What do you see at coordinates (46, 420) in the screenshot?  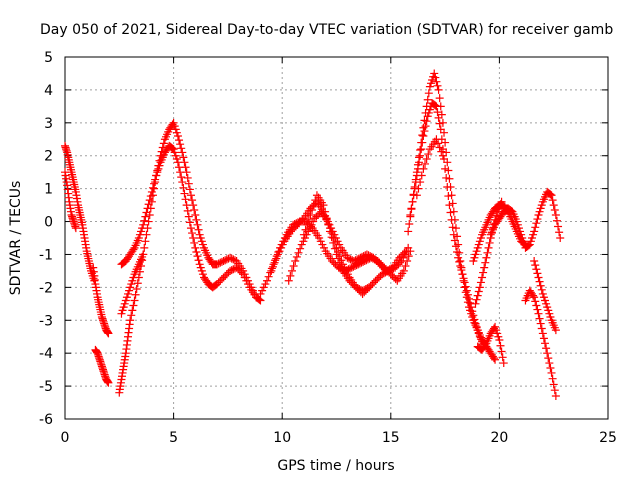 I see `y-tick-label: -6` at bounding box center [46, 420].